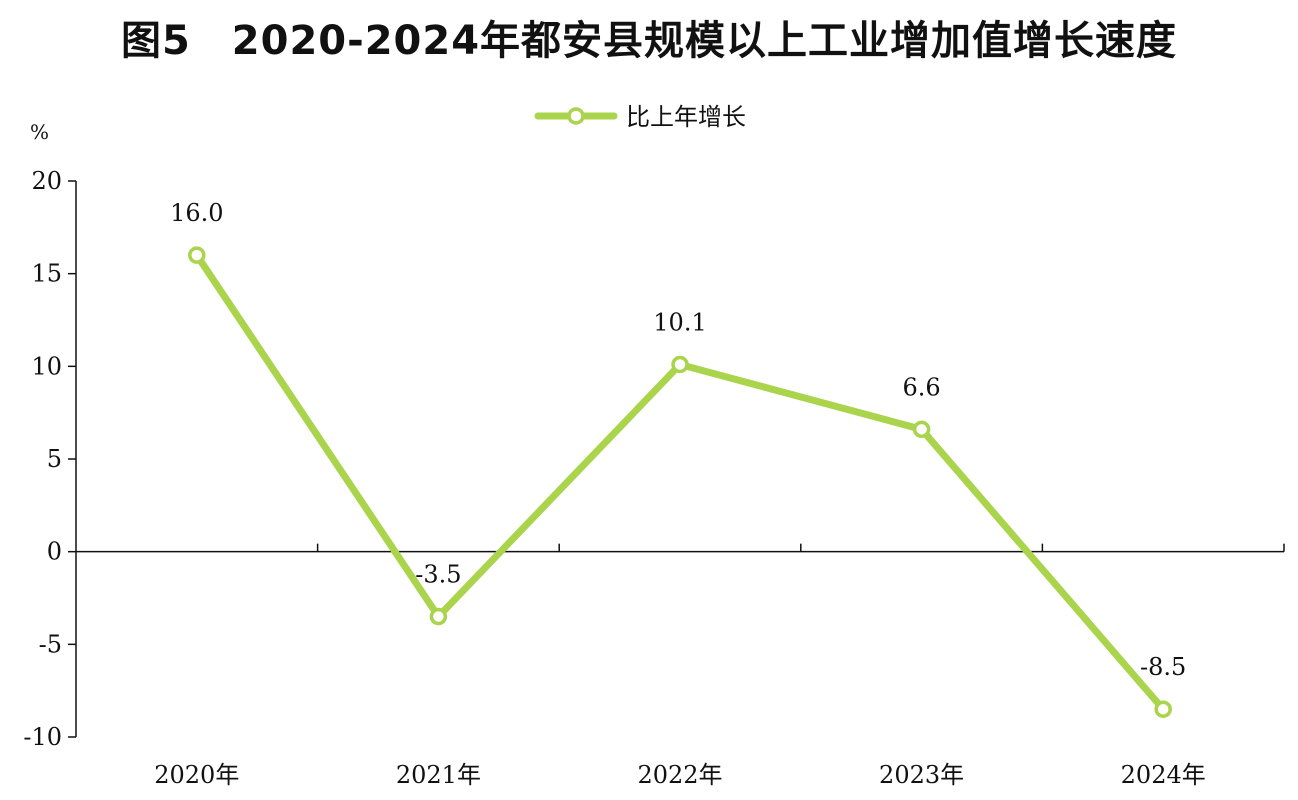 Image resolution: width=1298 pixels, height=800 pixels. Describe the element at coordinates (679, 775) in the screenshot. I see `x-tick-label: 2022年` at that location.